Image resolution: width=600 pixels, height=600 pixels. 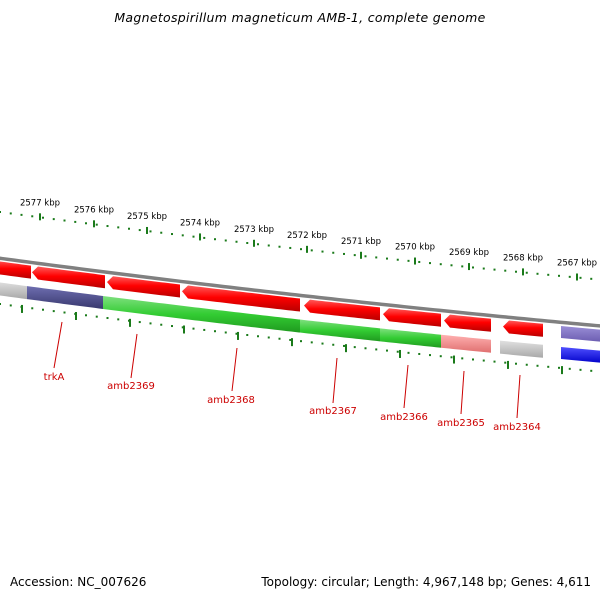 What do you see at coordinates (300, 292) in the screenshot?
I see `genome-backbone` at bounding box center [300, 292].